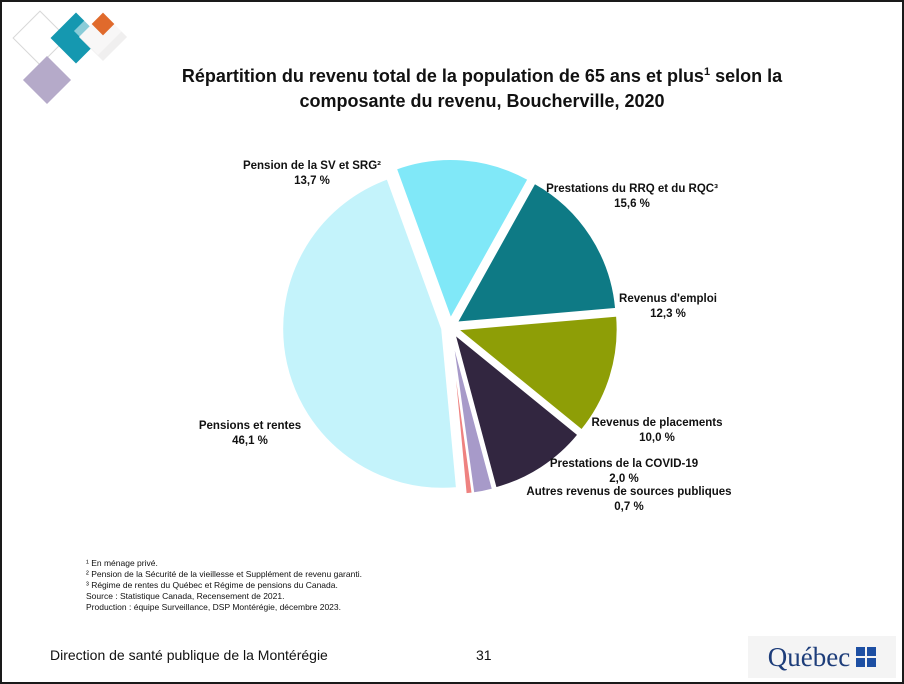 The height and width of the screenshot is (684, 904). What do you see at coordinates (484, 655) in the screenshot?
I see `page-number: 31` at bounding box center [484, 655].